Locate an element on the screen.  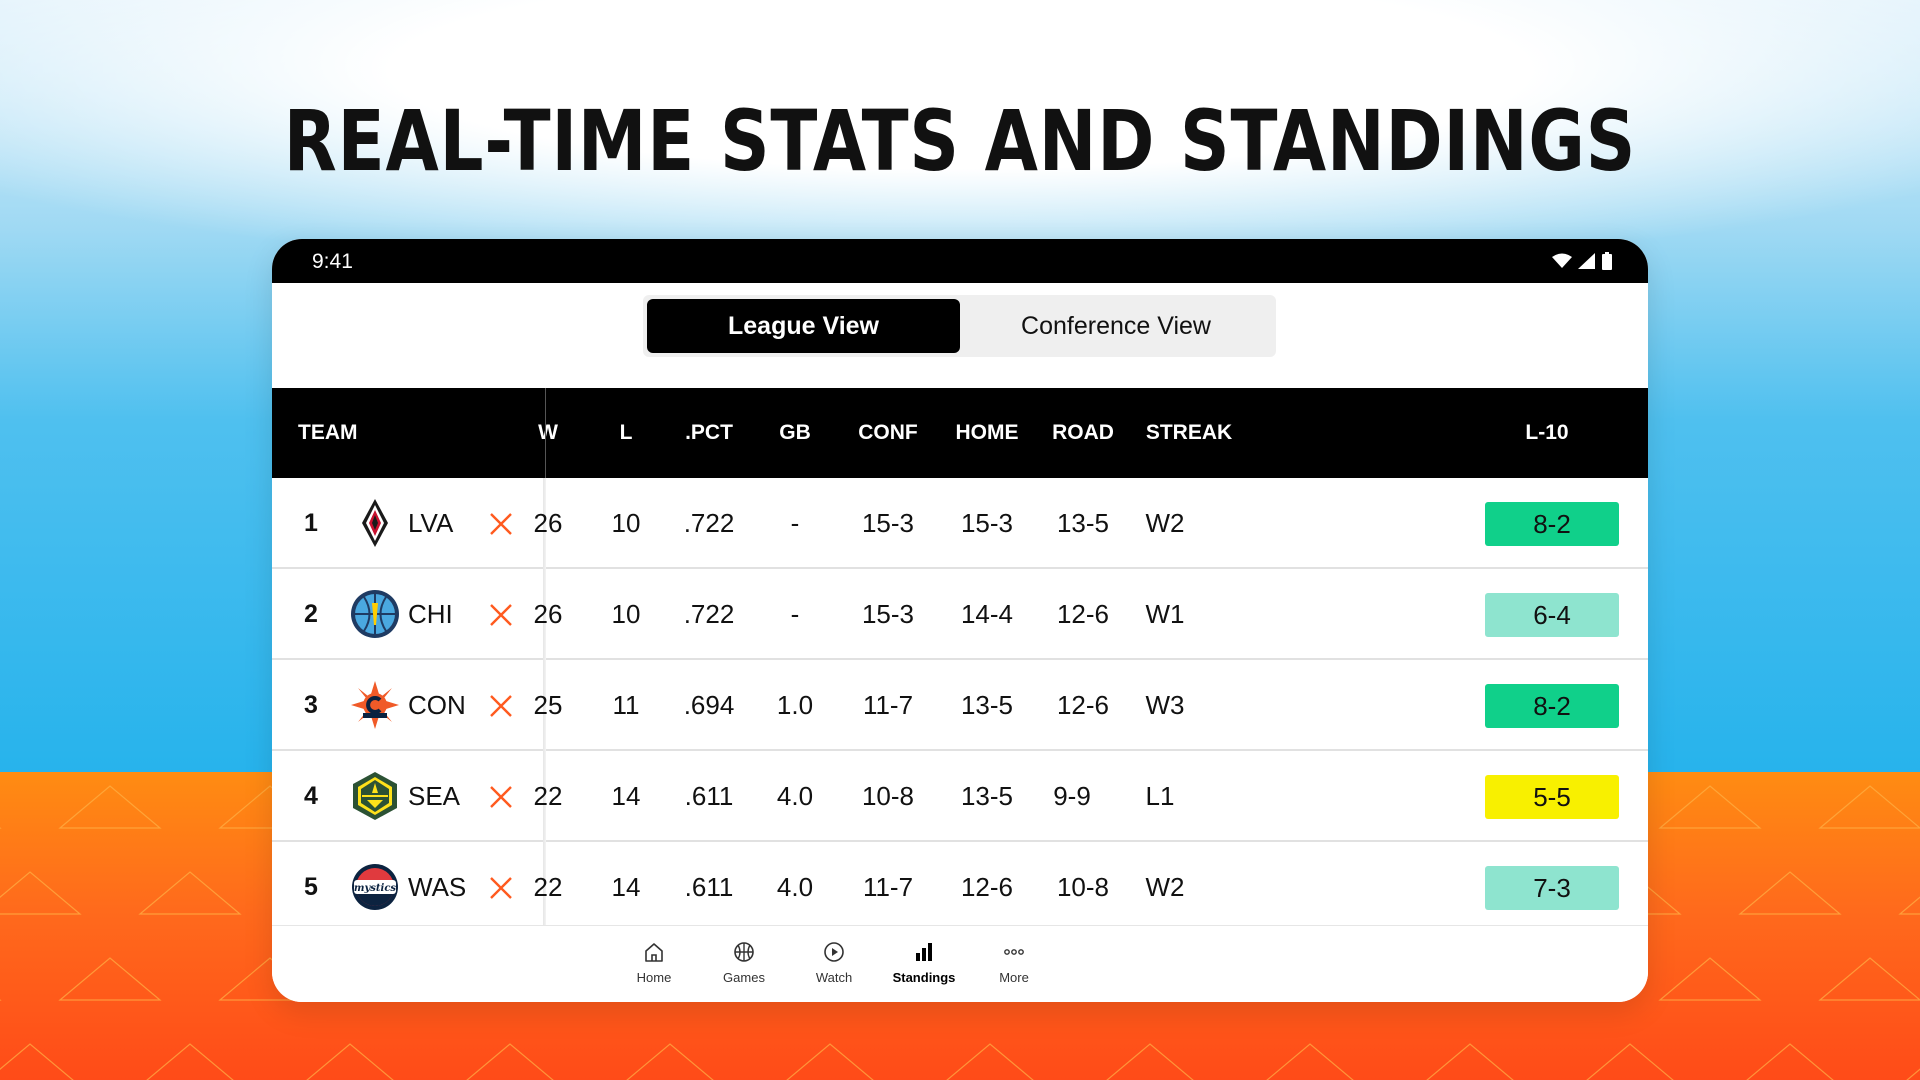
table-row: 3 CON 25 11 .694 1.0 11-7 13-5 12-6 is located at coordinates (960, 705).